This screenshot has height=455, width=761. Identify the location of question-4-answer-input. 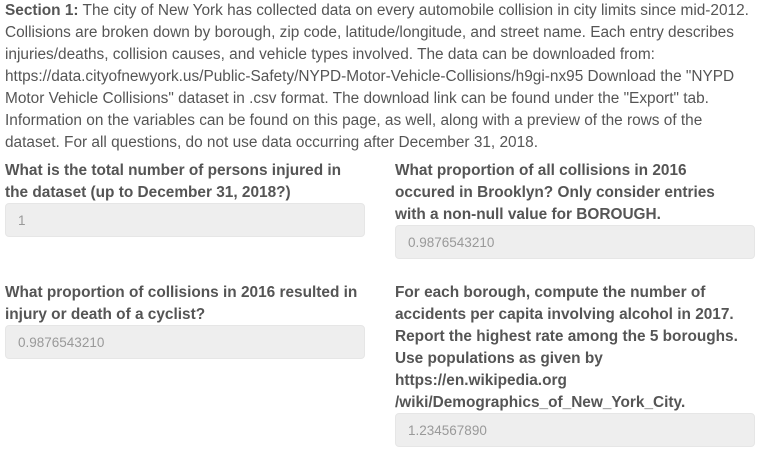
(575, 430).